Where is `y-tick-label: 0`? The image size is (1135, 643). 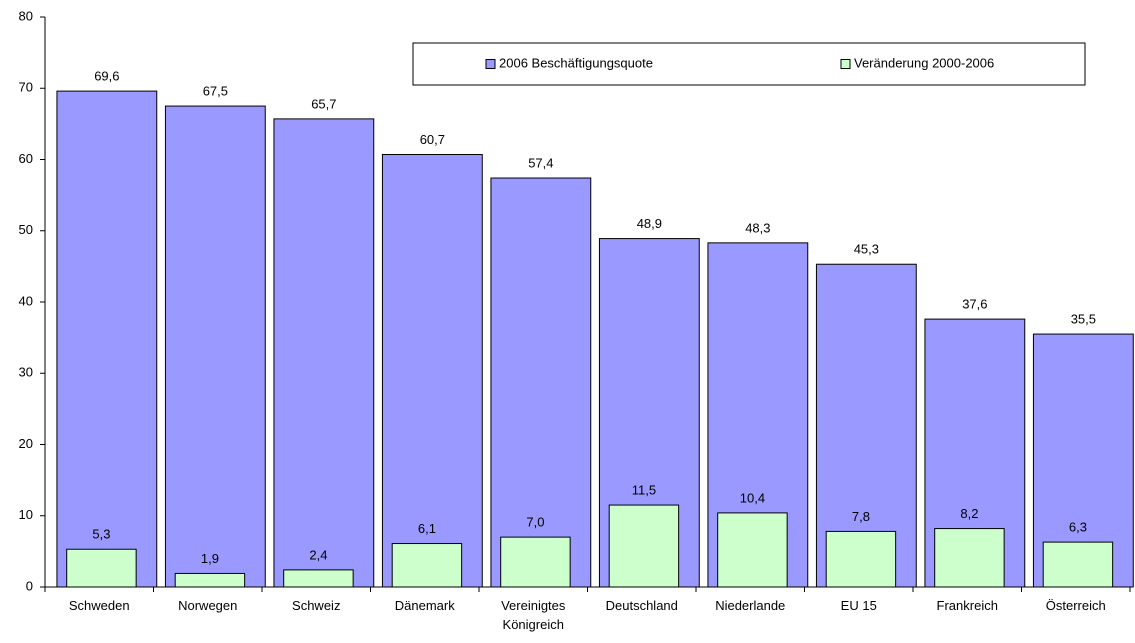 y-tick-label: 0 is located at coordinates (29, 585).